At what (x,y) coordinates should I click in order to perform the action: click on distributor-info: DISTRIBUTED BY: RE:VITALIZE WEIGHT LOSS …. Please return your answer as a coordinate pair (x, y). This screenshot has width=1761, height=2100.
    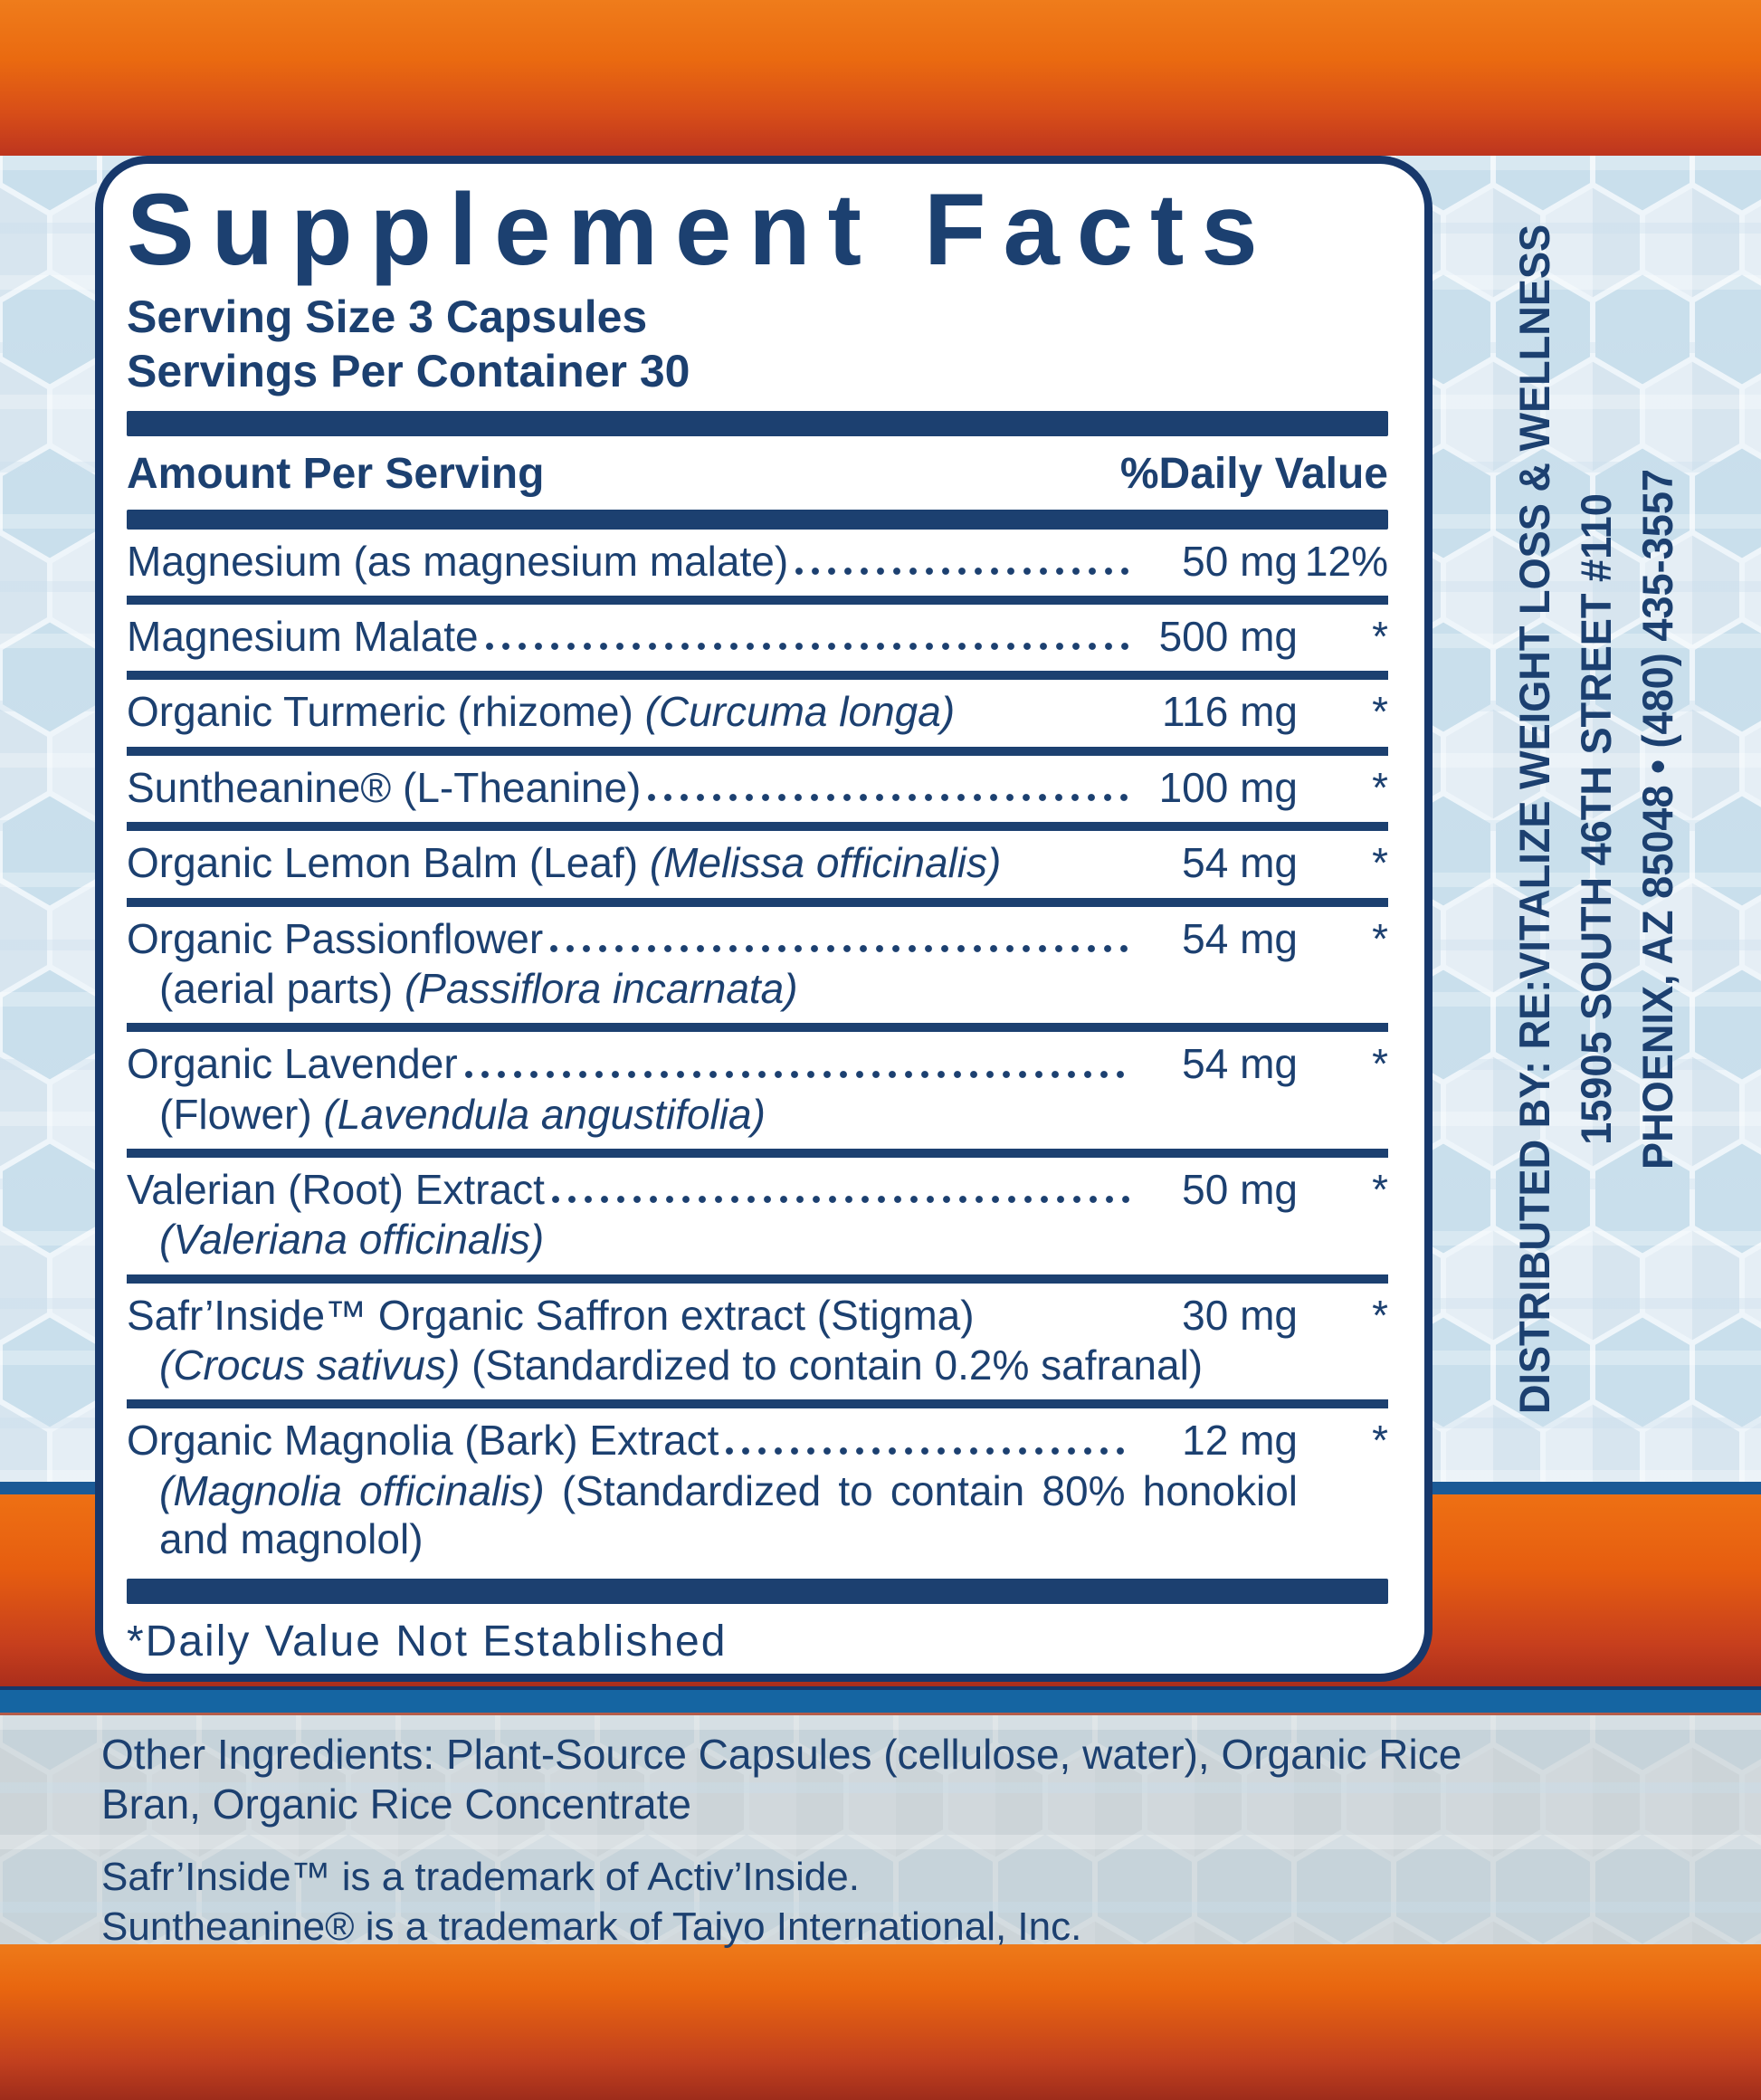
    Looking at the image, I should click on (1597, 819).